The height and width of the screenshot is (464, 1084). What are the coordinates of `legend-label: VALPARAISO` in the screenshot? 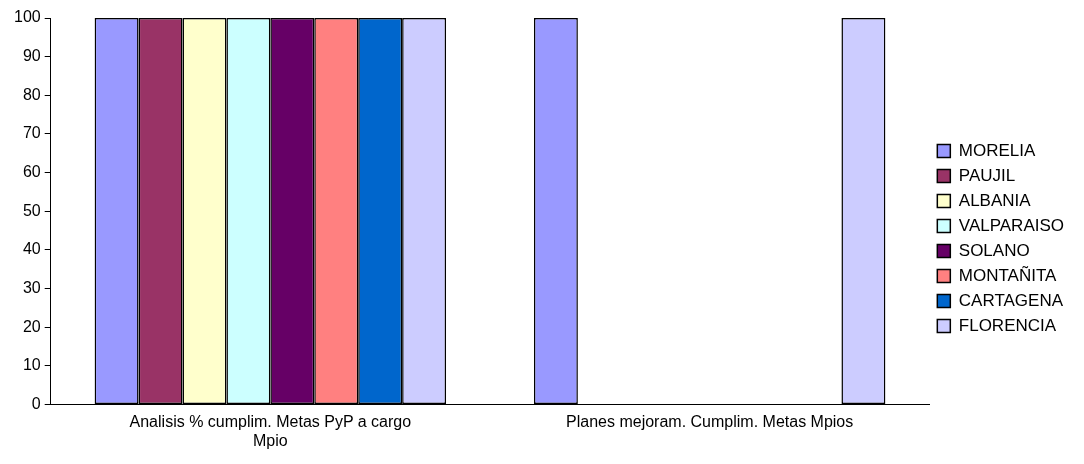 It's located at (1011, 225).